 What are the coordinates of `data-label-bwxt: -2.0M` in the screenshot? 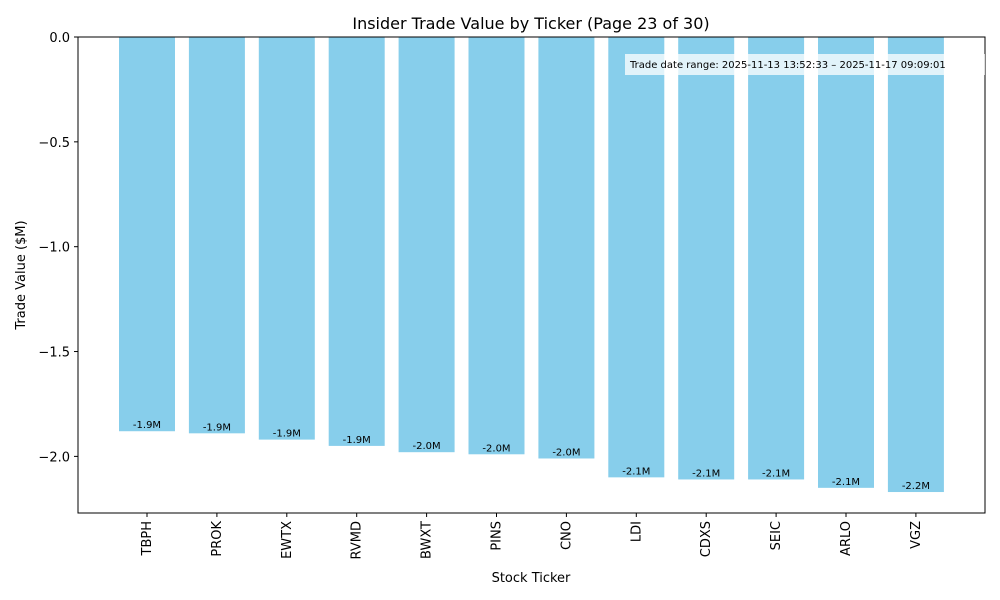 It's located at (427, 446).